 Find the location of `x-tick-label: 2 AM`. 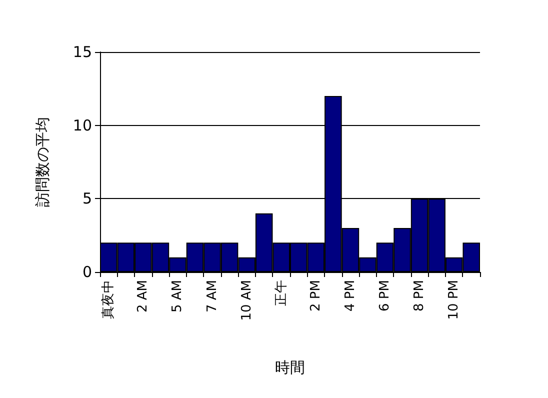

x-tick-label: 2 AM is located at coordinates (143, 296).